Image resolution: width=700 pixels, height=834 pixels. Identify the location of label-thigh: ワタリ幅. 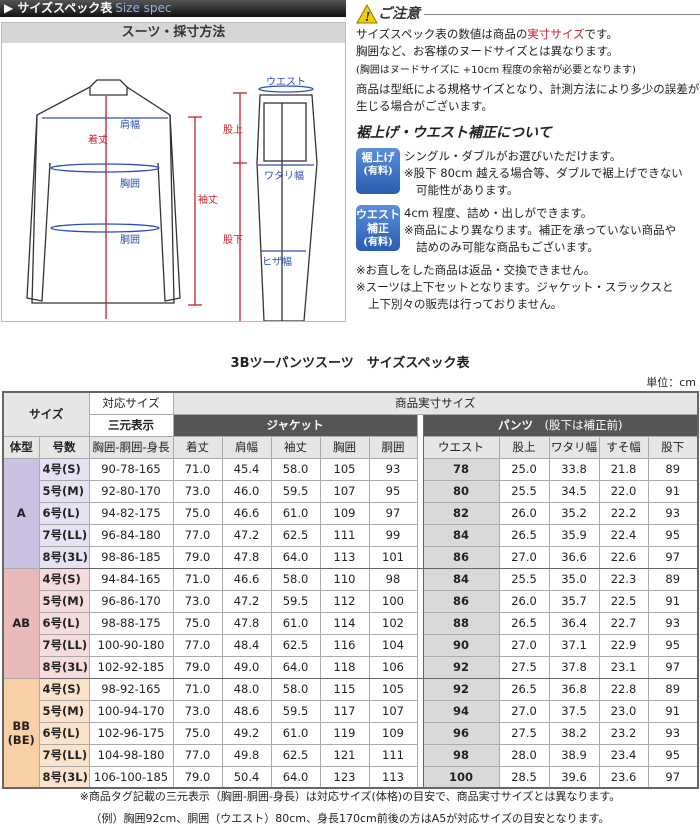
(284, 175).